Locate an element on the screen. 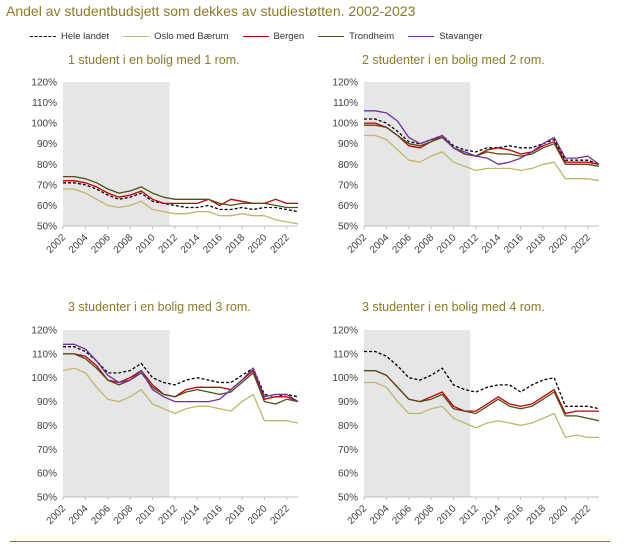 This screenshot has width=625, height=556. series-line-bergen is located at coordinates (482, 143).